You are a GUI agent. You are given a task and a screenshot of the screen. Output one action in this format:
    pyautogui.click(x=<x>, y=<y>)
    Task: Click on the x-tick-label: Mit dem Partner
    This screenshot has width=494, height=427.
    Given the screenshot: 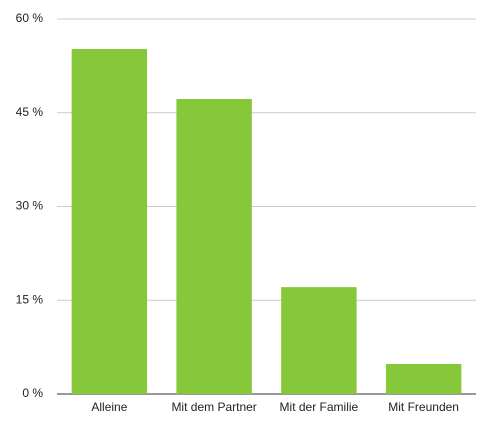 What is the action you would take?
    pyautogui.click(x=213, y=407)
    